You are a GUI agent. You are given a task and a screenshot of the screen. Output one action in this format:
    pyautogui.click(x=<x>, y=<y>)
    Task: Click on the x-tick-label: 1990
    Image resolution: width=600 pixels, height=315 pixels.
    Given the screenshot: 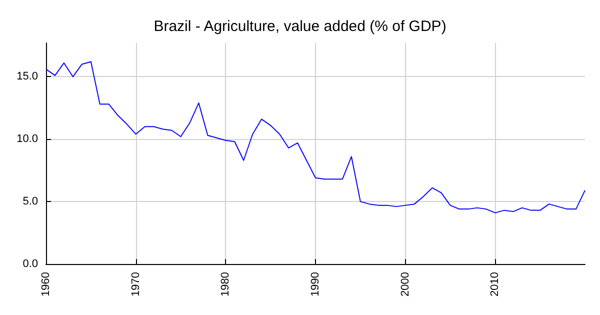 What is the action you would take?
    pyautogui.click(x=316, y=284)
    